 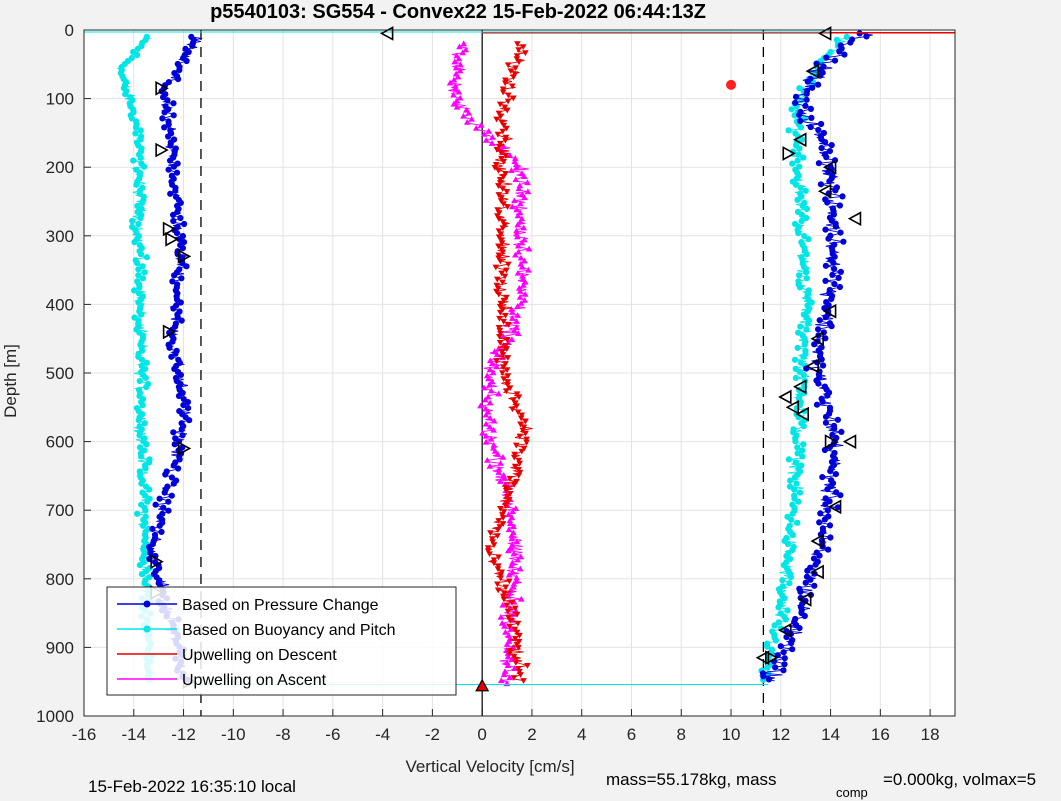 What do you see at coordinates (288, 630) in the screenshot?
I see `legend-label-buoyancy: Based on Buoyancy and Pitch` at bounding box center [288, 630].